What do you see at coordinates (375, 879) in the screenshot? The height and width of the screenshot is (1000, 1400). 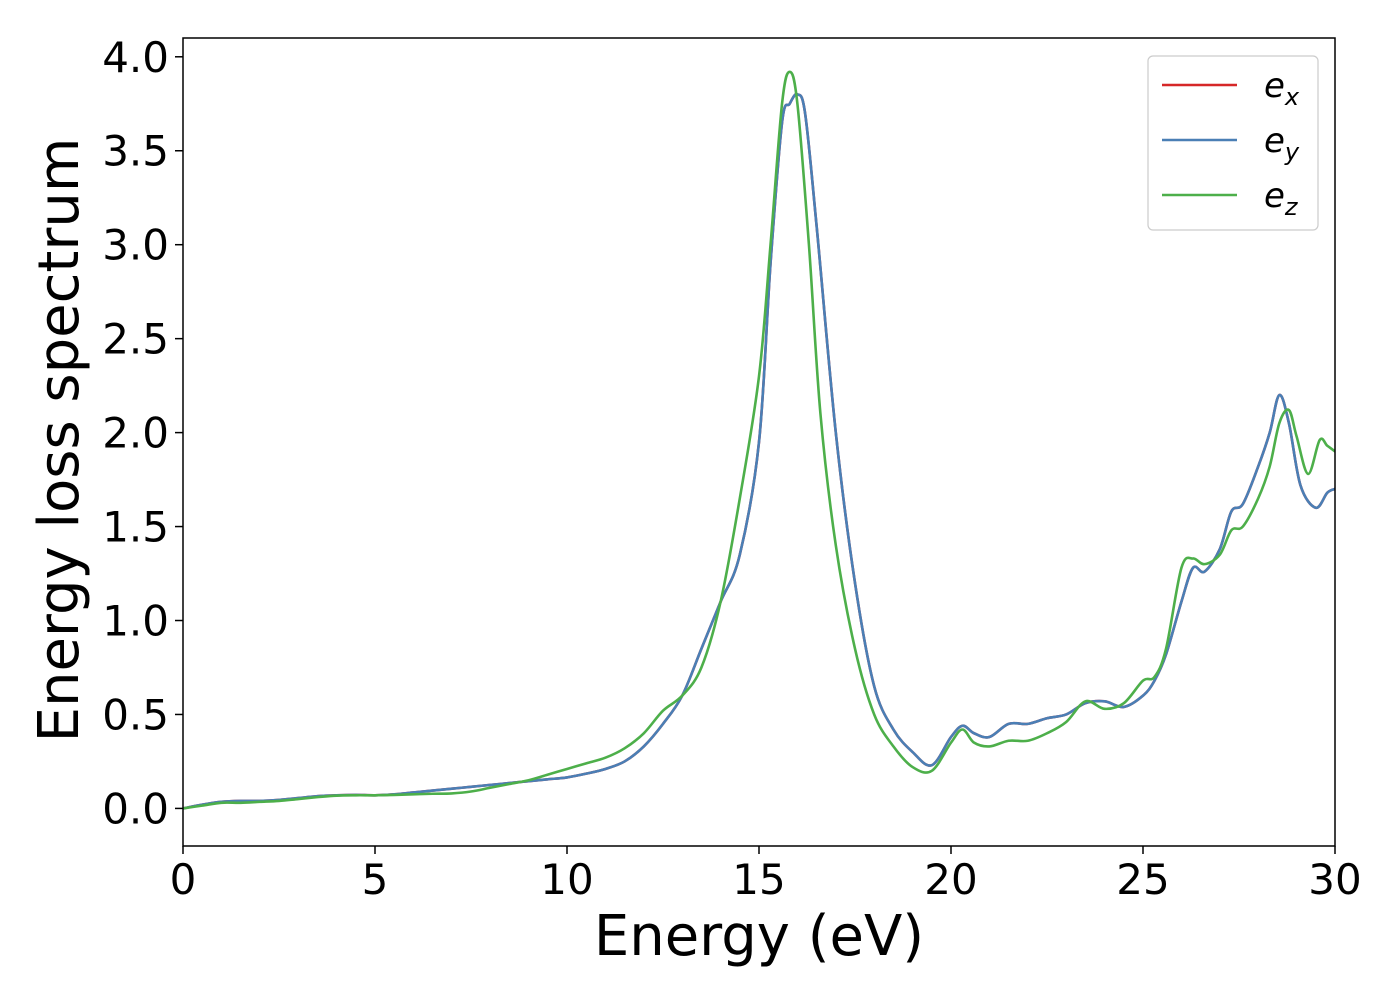 I see `x-tick-label: 5` at bounding box center [375, 879].